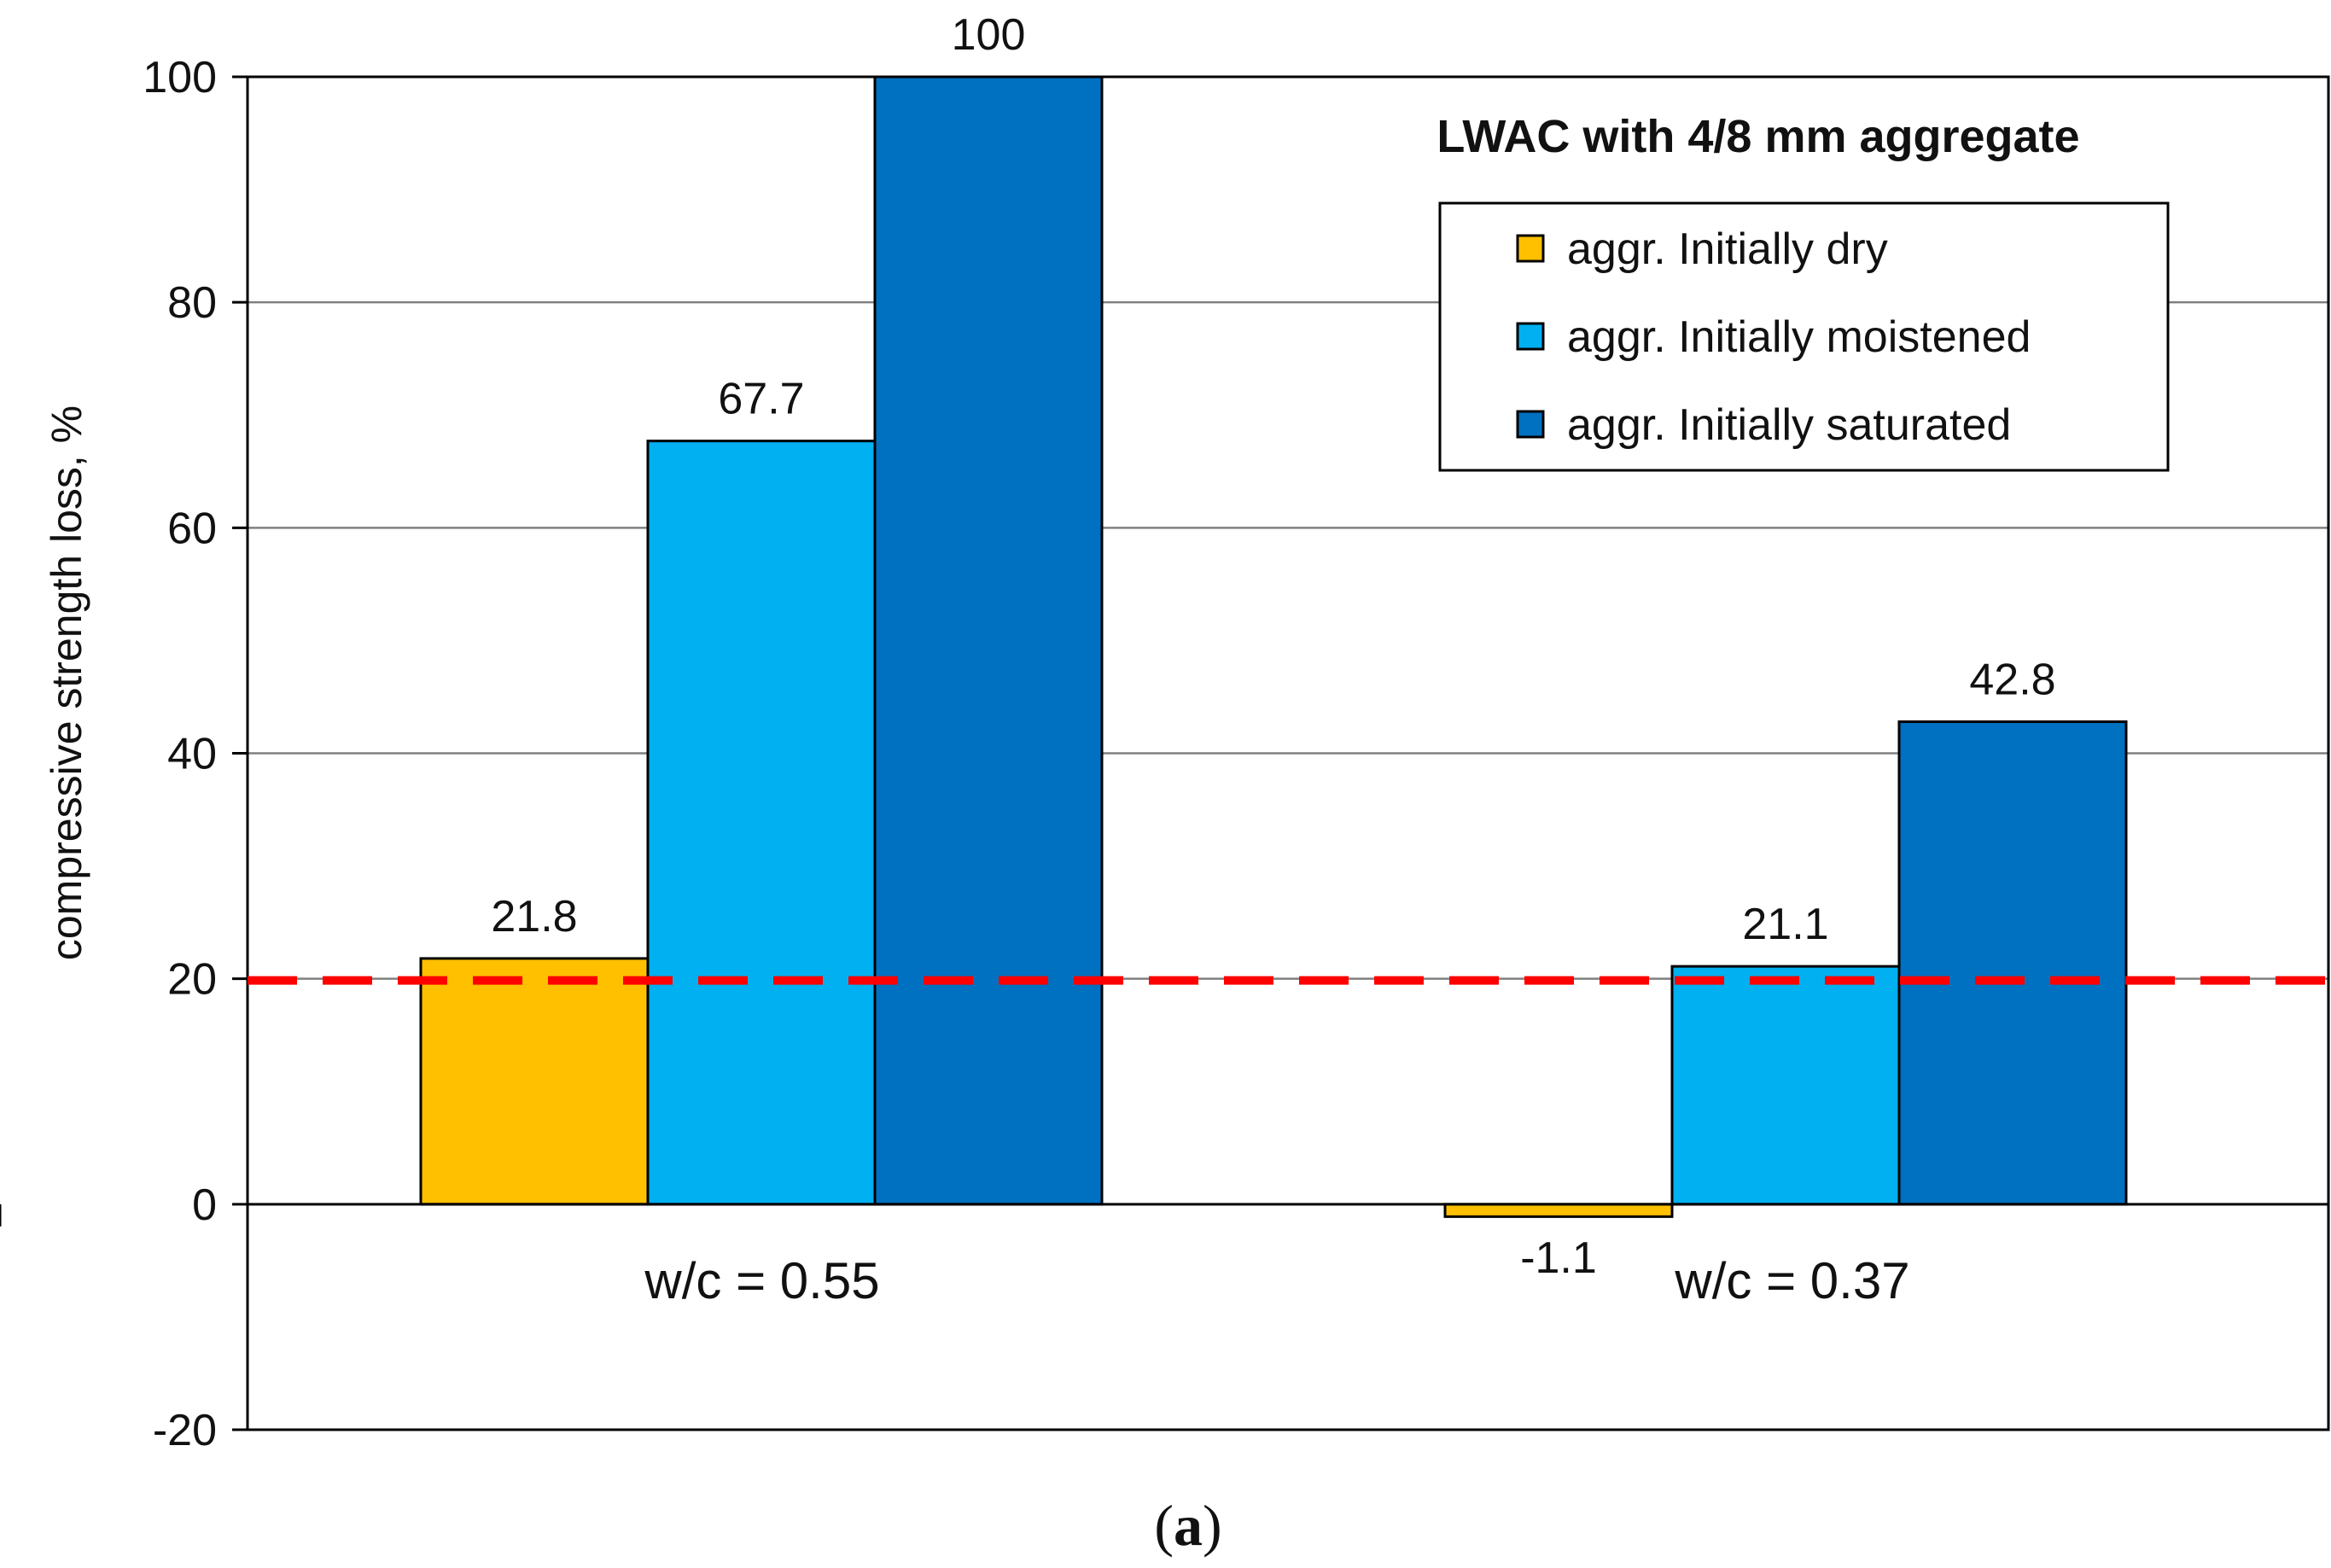 This screenshot has width=2331, height=1568. I want to click on category-label-1: w/c = 0.55, so click(761, 1281).